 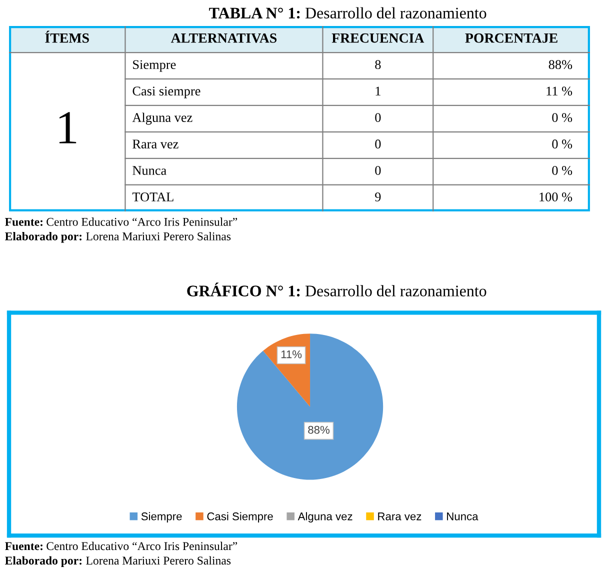 What do you see at coordinates (378, 197) in the screenshot?
I see `text: 9` at bounding box center [378, 197].